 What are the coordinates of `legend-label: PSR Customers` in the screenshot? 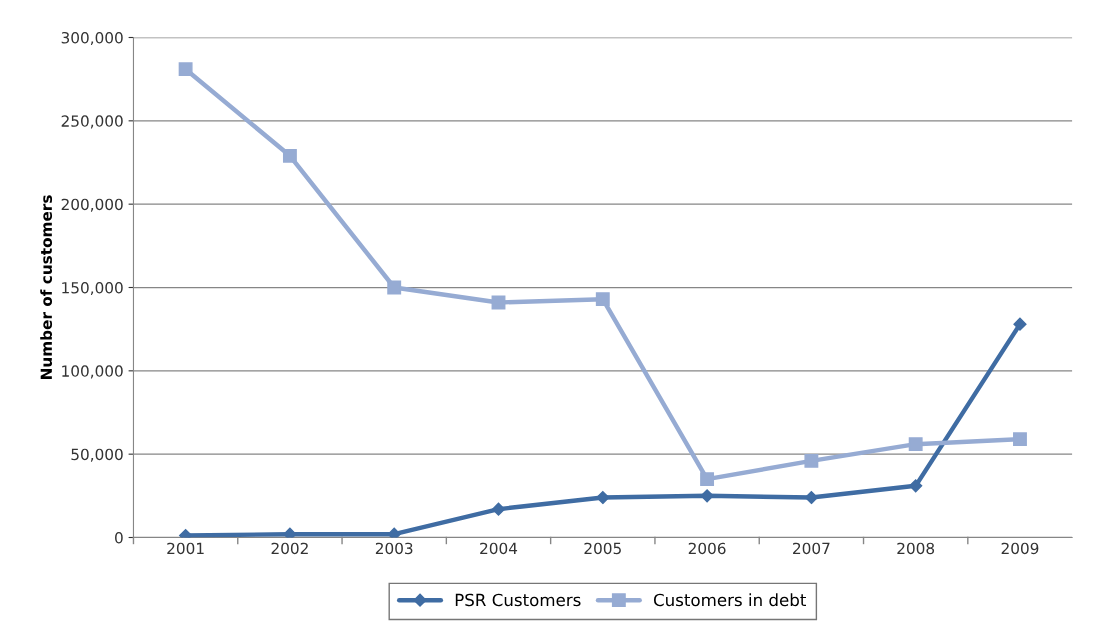 It's located at (518, 600).